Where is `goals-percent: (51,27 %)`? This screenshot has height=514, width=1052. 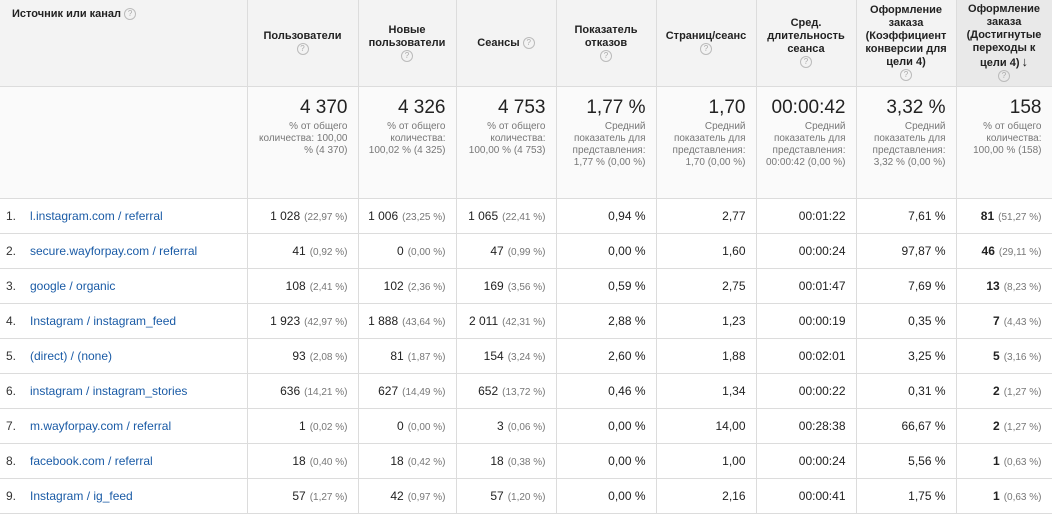 goals-percent: (51,27 %) is located at coordinates (1020, 217).